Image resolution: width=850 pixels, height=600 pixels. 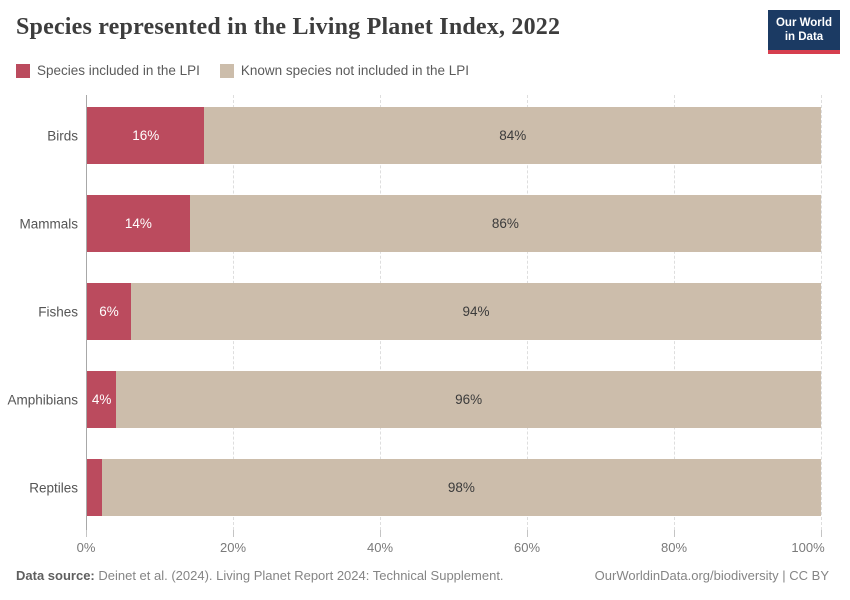 What do you see at coordinates (233, 547) in the screenshot?
I see `x-tick-label: 20%` at bounding box center [233, 547].